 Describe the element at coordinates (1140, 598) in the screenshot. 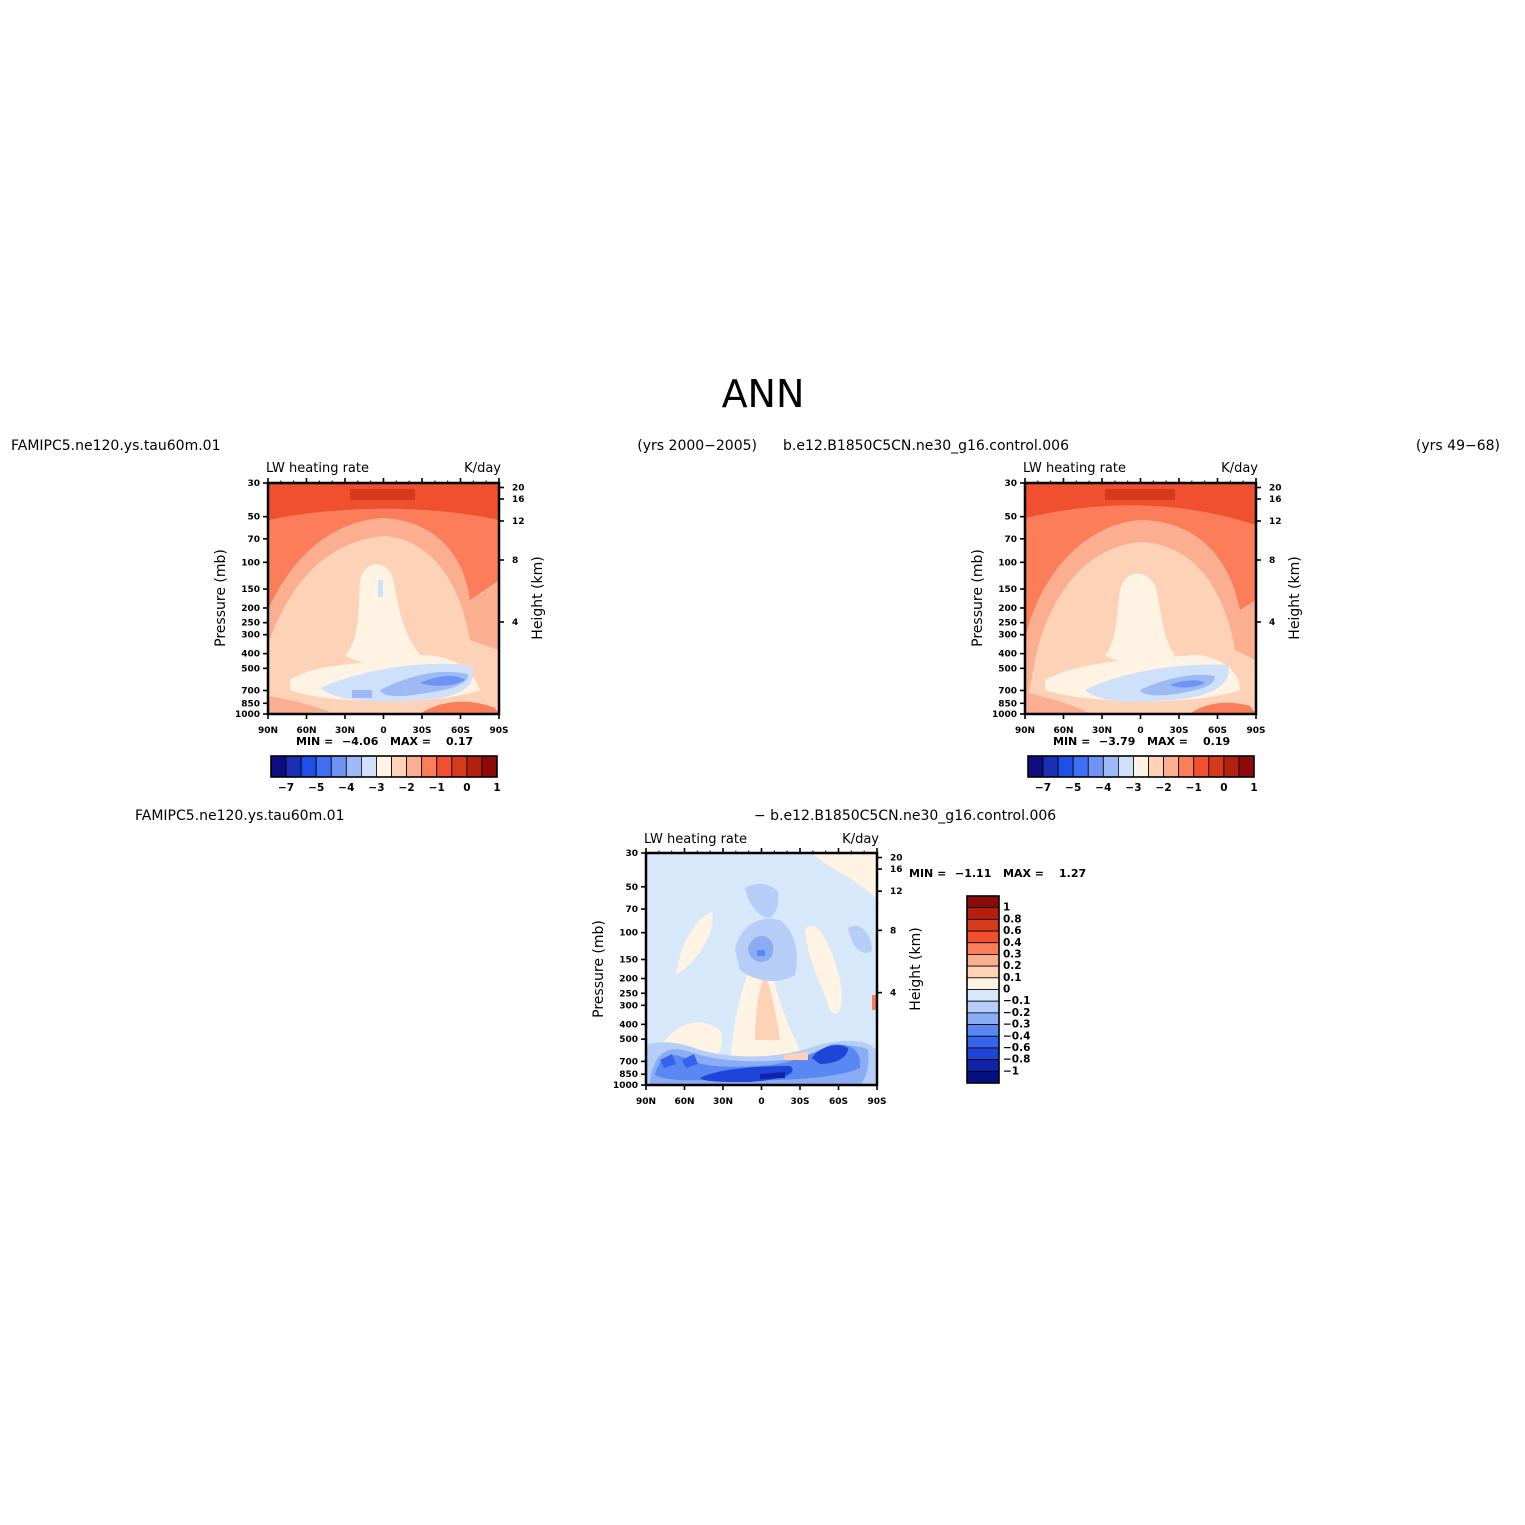

I see `contour-field-b` at that location.